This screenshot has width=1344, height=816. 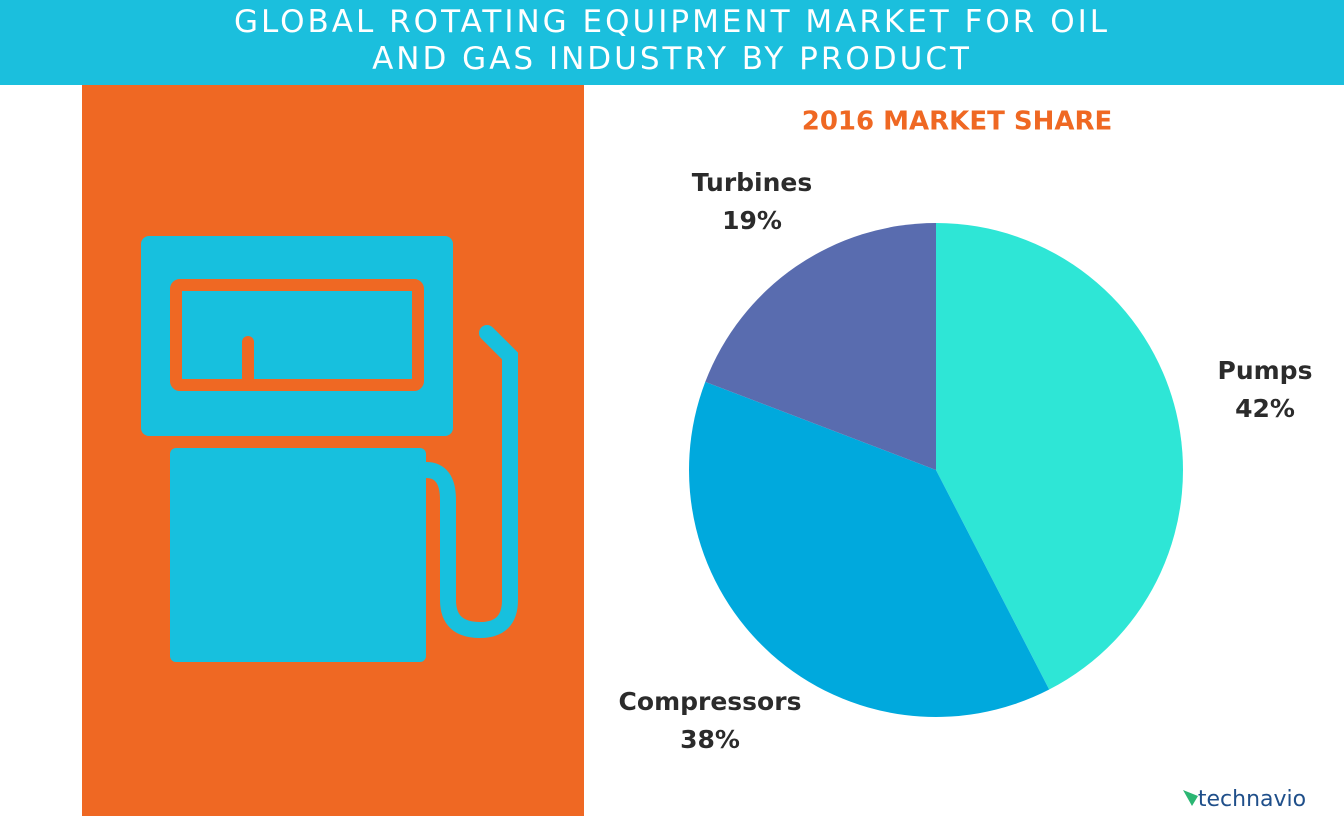 I want to click on title-bar, so click(x=672, y=42).